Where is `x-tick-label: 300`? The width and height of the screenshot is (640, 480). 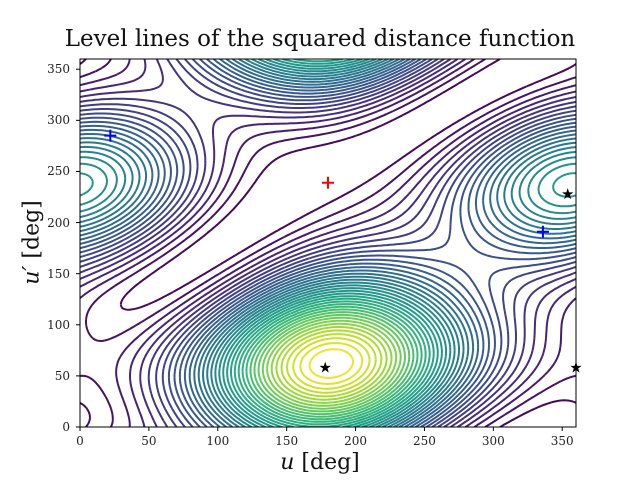
x-tick-label: 300 is located at coordinates (493, 441).